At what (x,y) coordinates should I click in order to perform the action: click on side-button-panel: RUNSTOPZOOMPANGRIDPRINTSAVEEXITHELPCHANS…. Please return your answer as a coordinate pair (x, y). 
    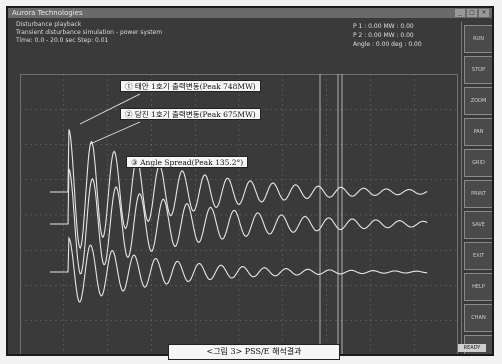
    Looking at the image, I should click on (476, 188).